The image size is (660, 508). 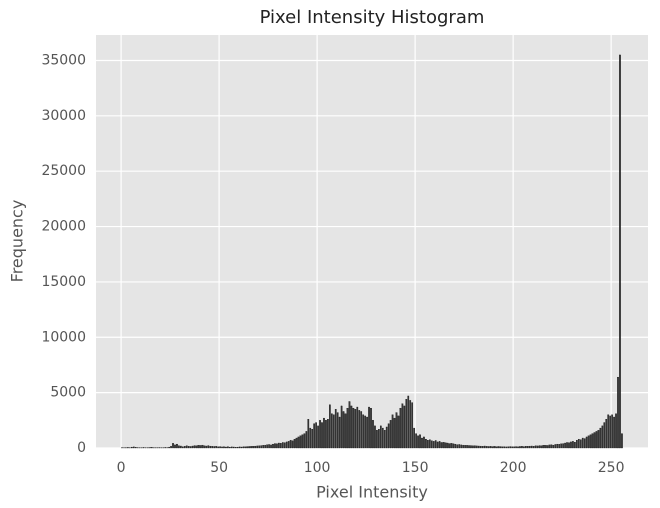 I want to click on y-tick-label: 30000, so click(x=63, y=116).